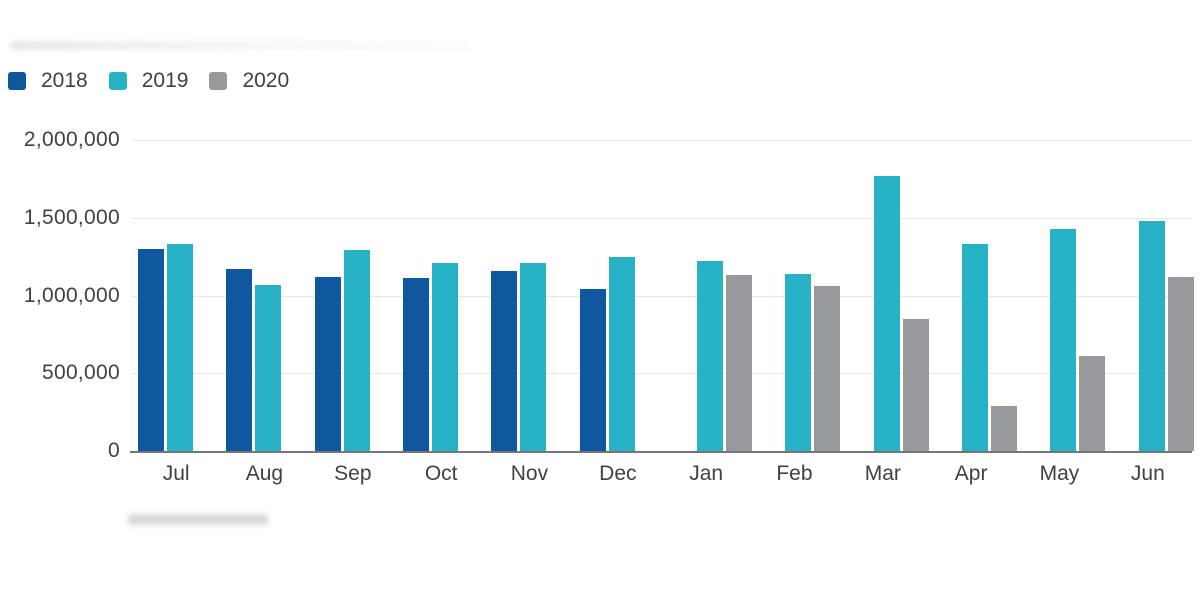 The image size is (1200, 600). What do you see at coordinates (1180, 363) in the screenshot?
I see `bar-2020-jun` at bounding box center [1180, 363].